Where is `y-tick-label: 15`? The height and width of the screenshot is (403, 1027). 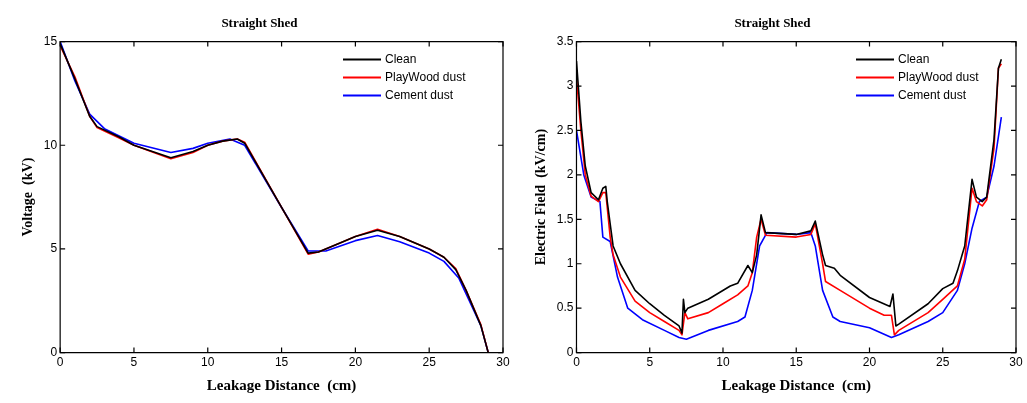
y-tick-label: 15 is located at coordinates (50, 40).